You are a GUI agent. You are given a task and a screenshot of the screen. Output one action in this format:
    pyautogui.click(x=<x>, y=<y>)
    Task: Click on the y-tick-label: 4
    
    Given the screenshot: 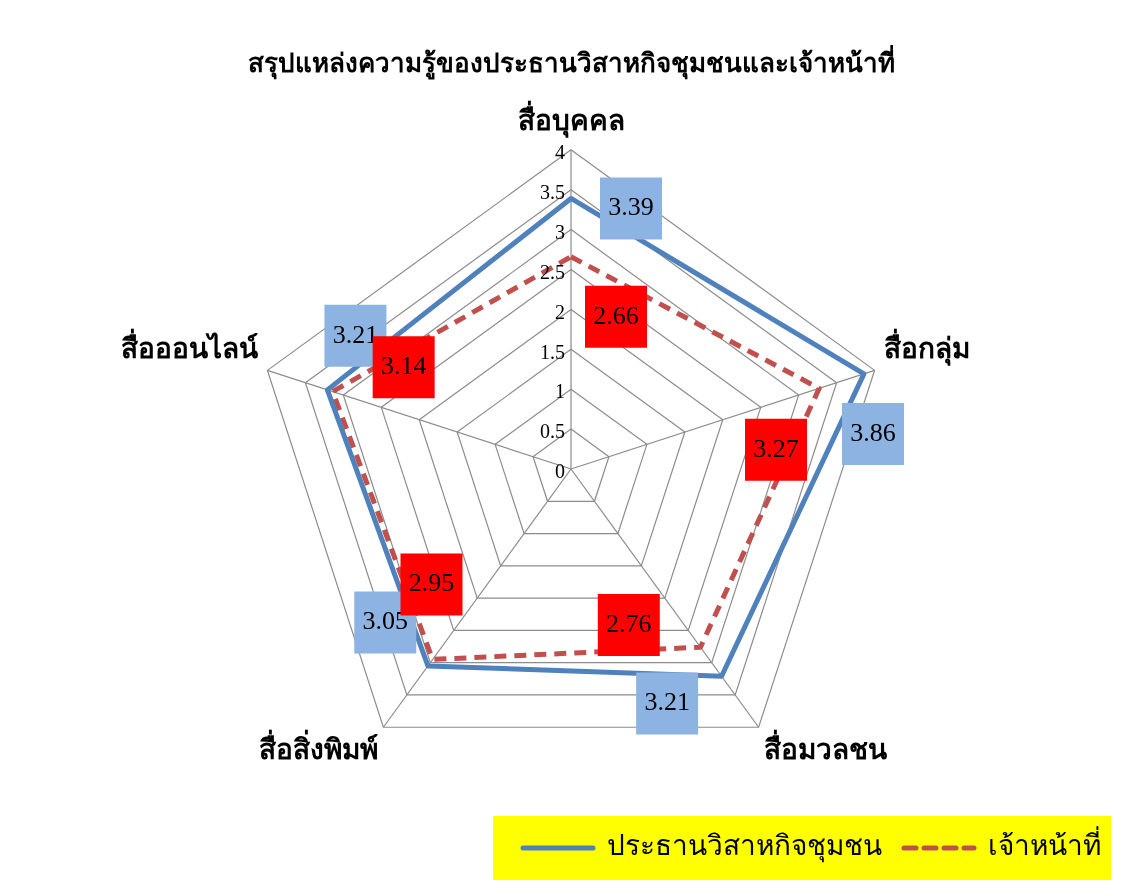 What is the action you would take?
    pyautogui.click(x=560, y=152)
    